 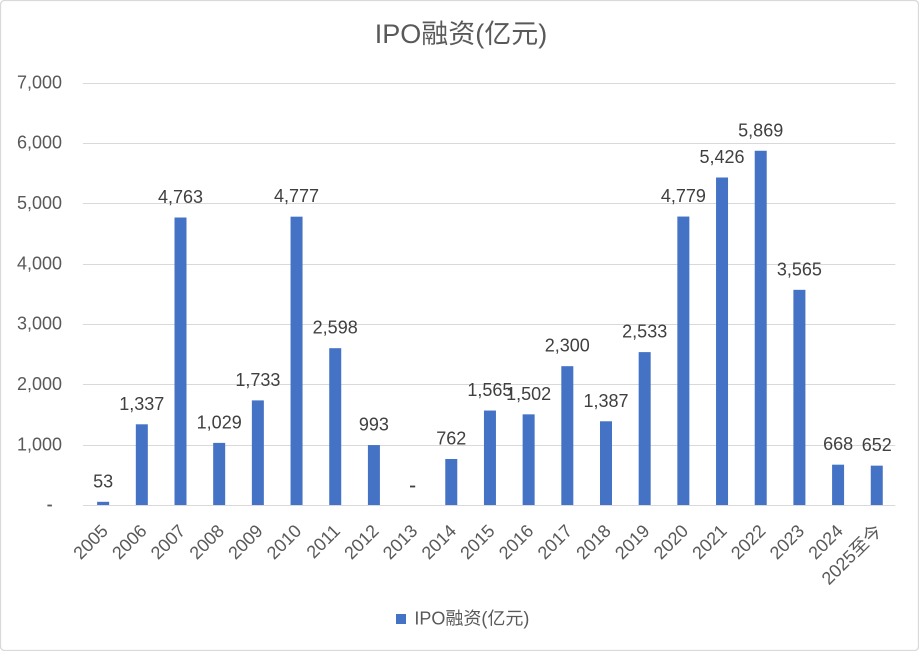 What do you see at coordinates (39, 263) in the screenshot?
I see `svg-text: 4,000` at bounding box center [39, 263].